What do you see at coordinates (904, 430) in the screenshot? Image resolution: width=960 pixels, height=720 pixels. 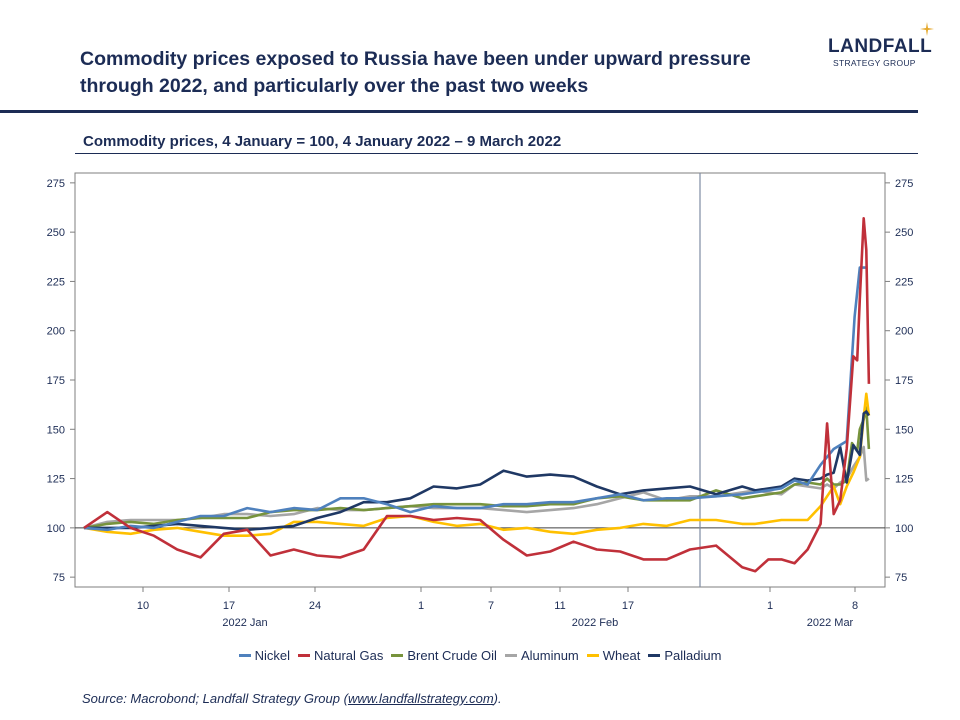 I see `y-tick-label-right: 150` at bounding box center [904, 430].